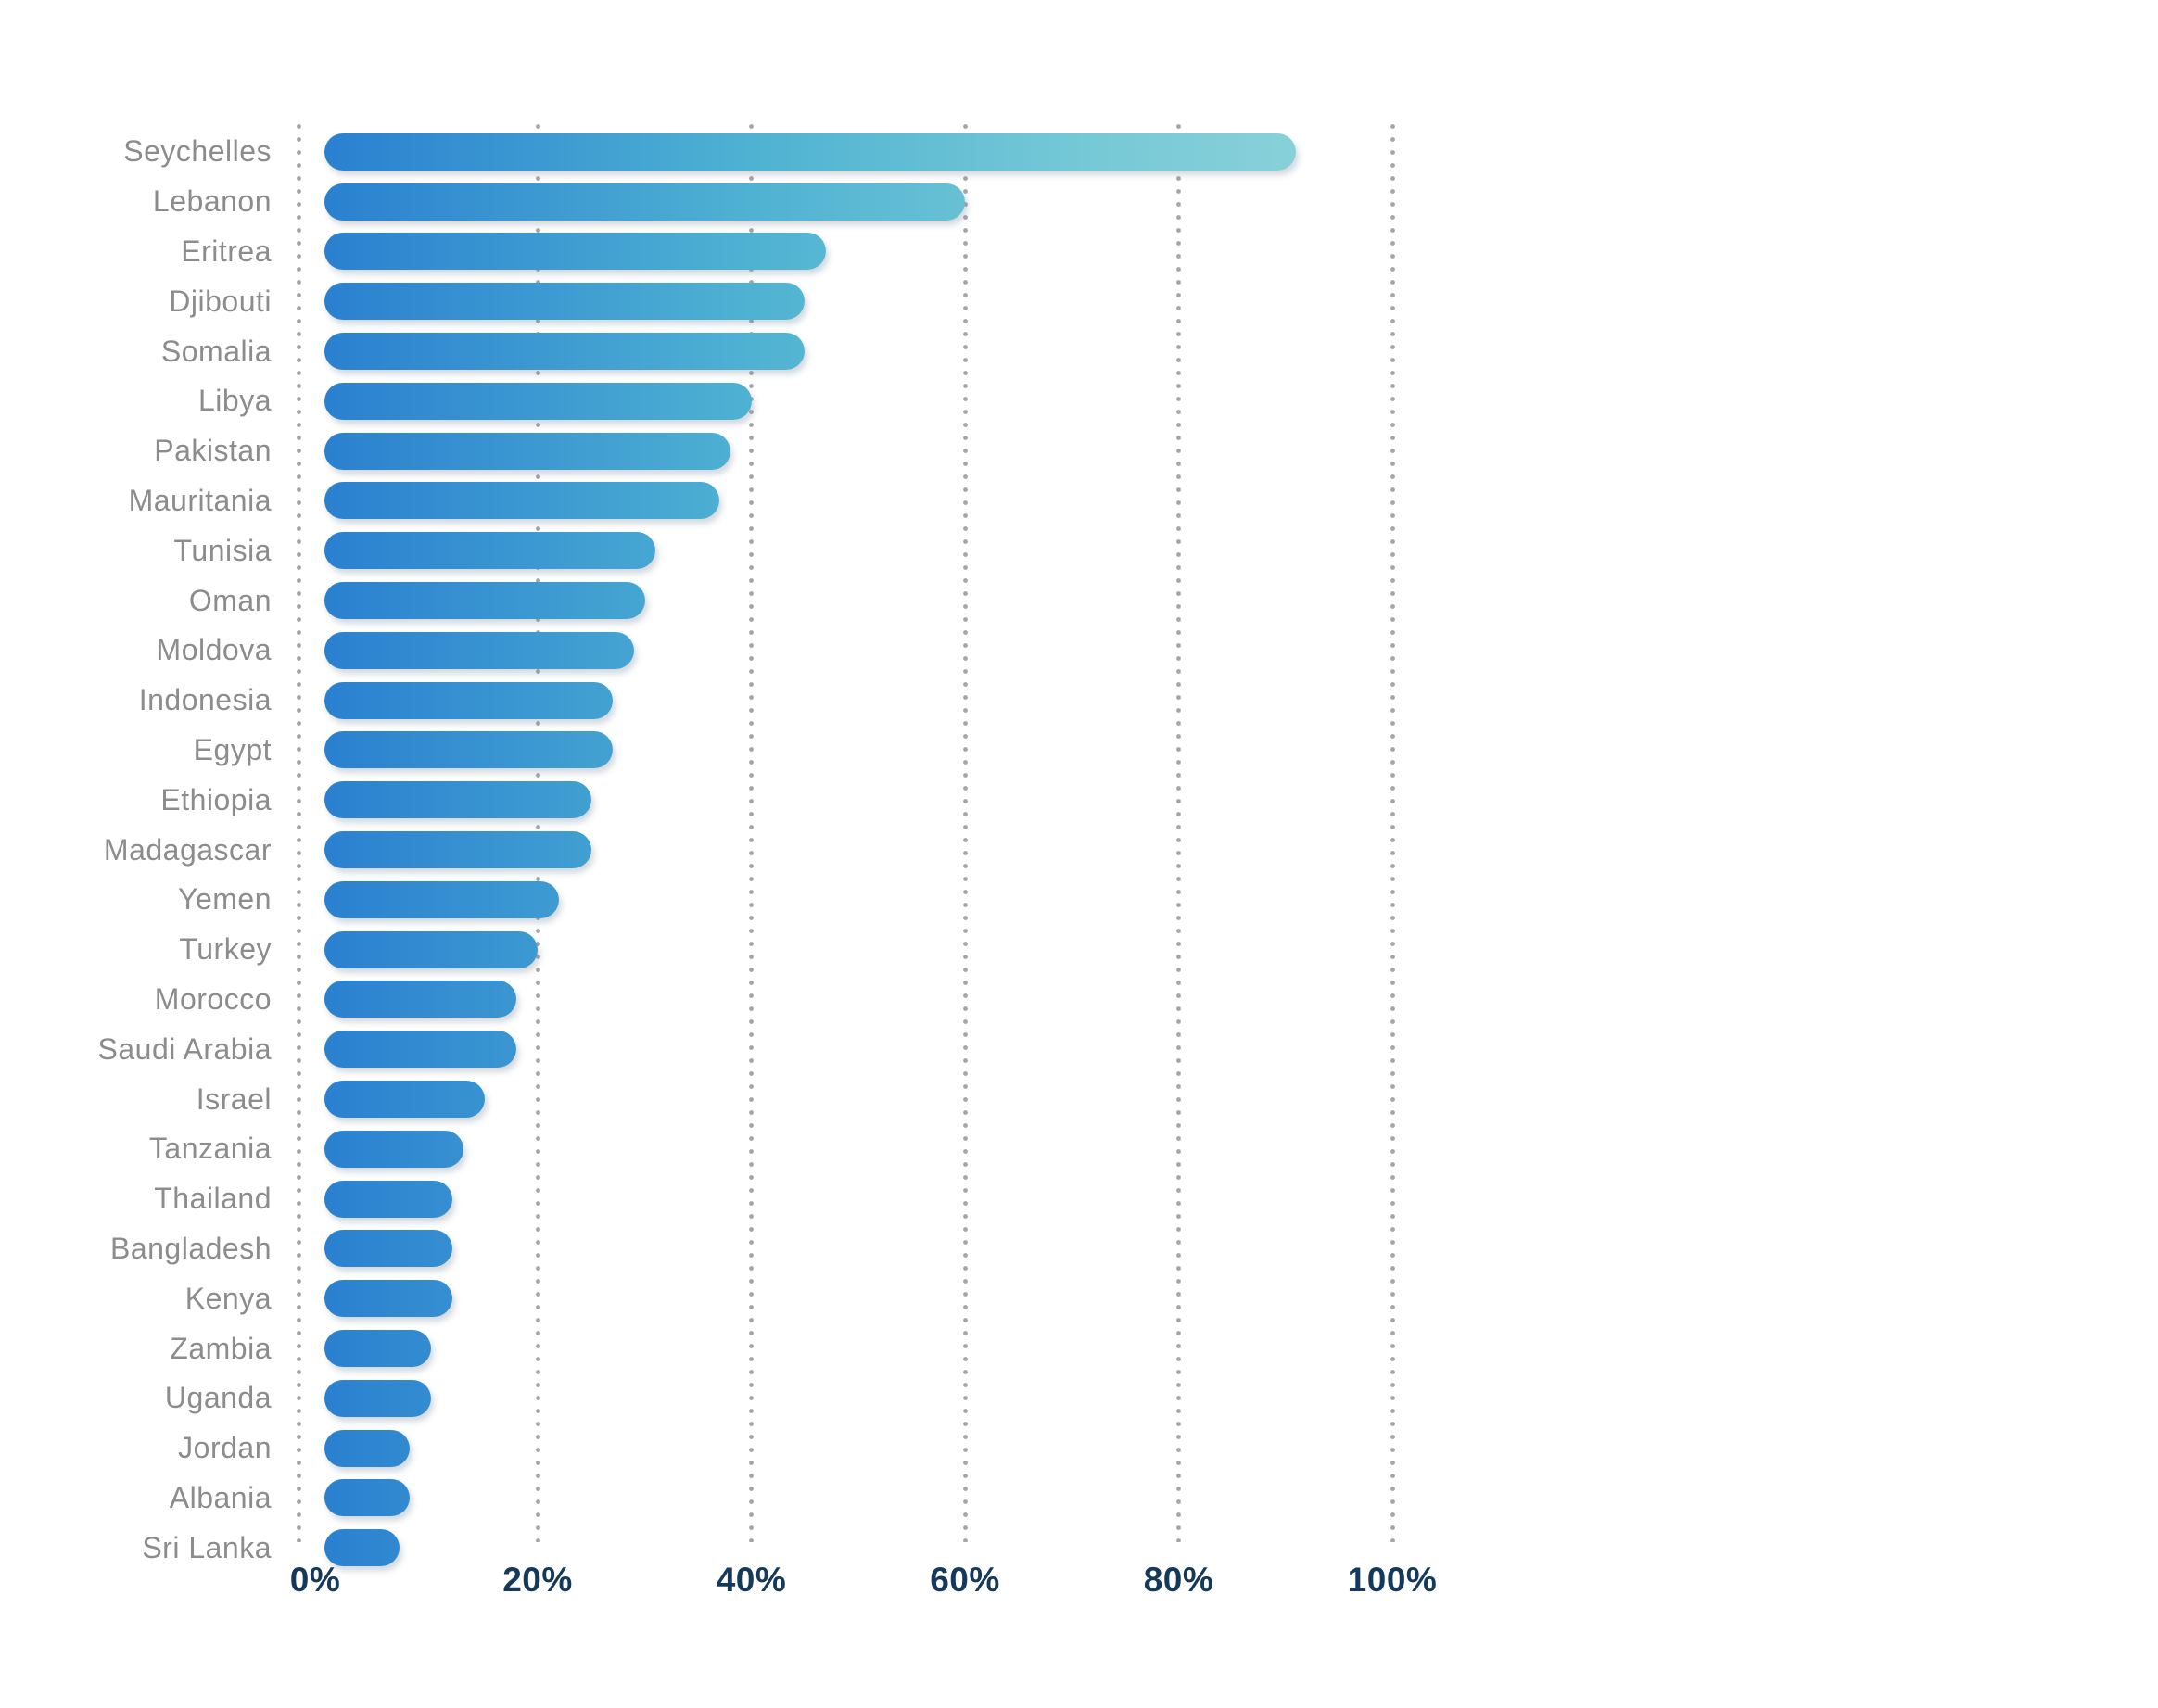 Image resolution: width=2158 pixels, height=1708 pixels. I want to click on category-label: Jordan, so click(225, 1448).